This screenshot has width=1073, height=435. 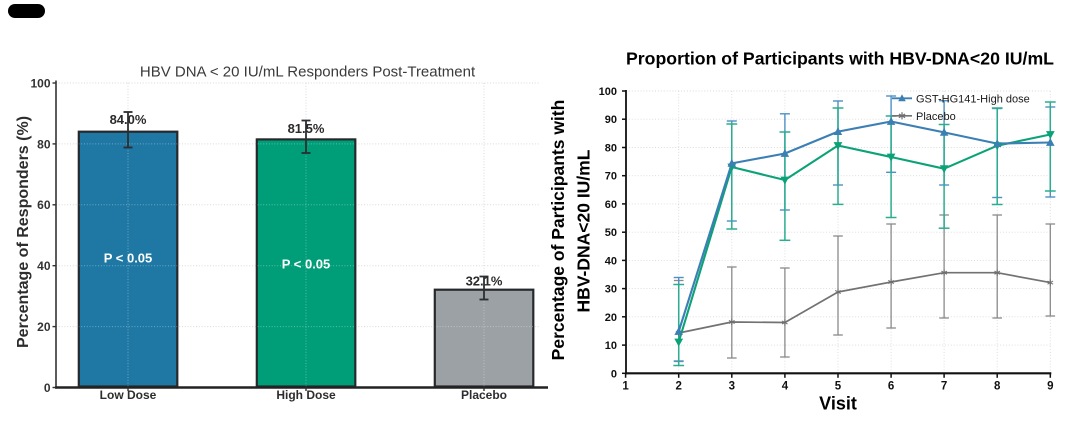 I want to click on svg-text: 7, so click(x=944, y=387).